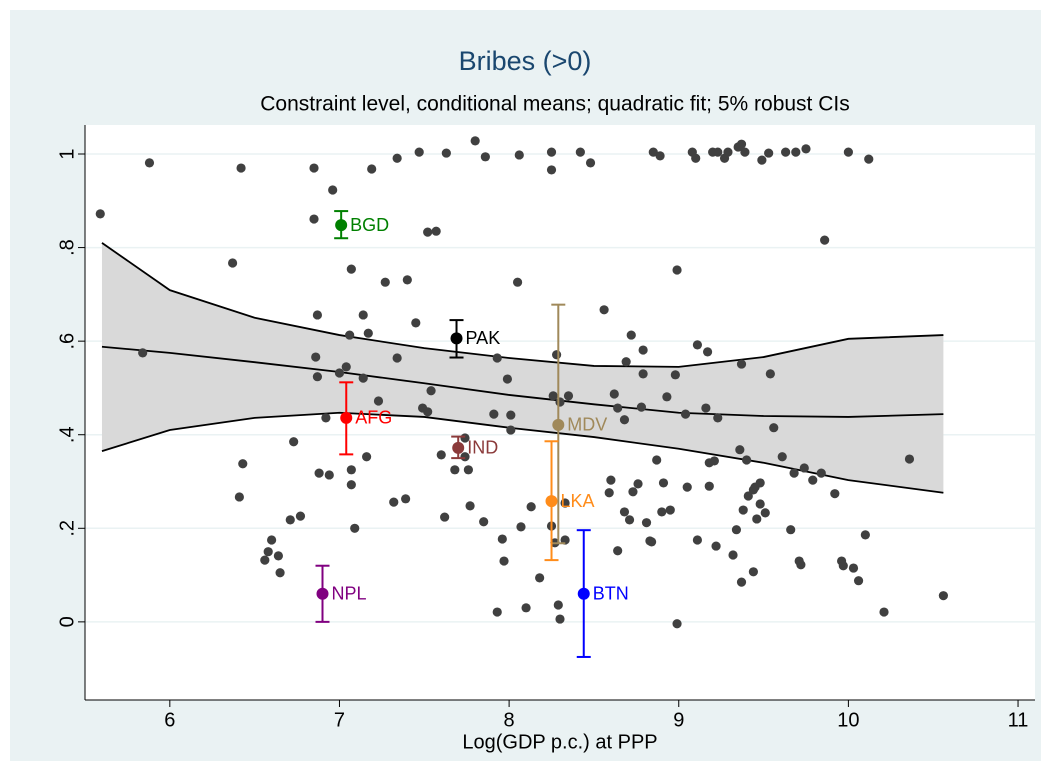 This screenshot has width=1051, height=771. I want to click on country-label: BTN, so click(611, 594).